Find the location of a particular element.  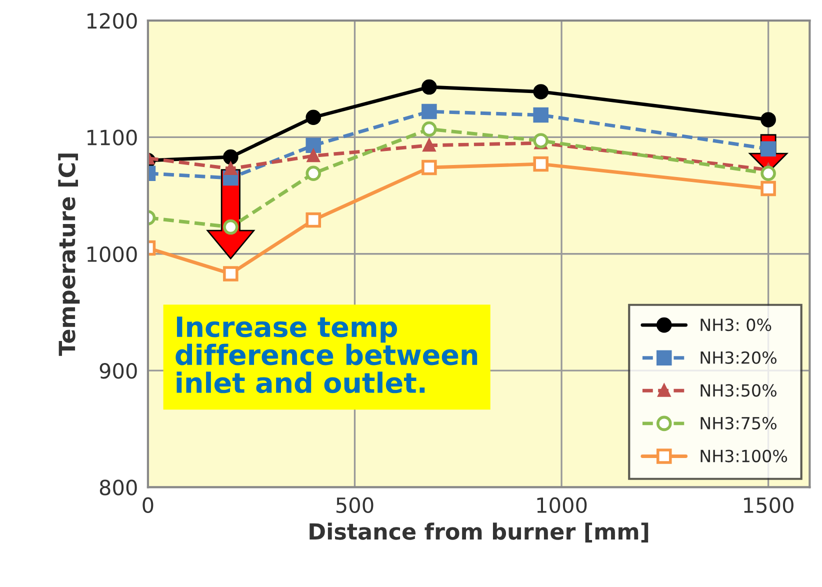

legend-label: NH3:100% is located at coordinates (744, 456).